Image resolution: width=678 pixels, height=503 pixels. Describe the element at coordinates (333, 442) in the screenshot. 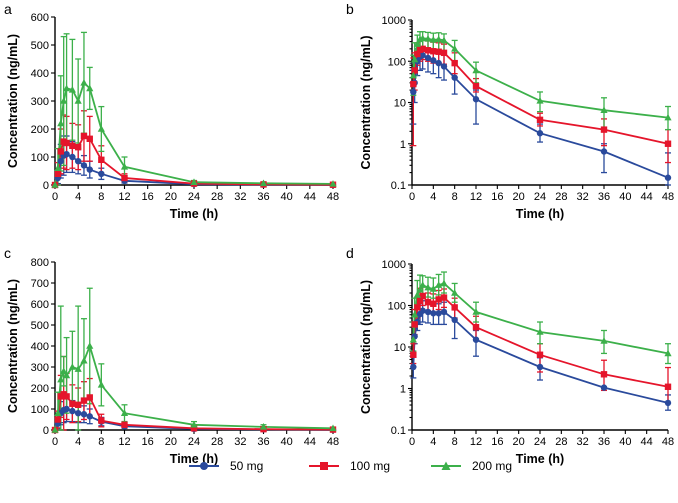

I see `x-tick-label: 48` at that location.